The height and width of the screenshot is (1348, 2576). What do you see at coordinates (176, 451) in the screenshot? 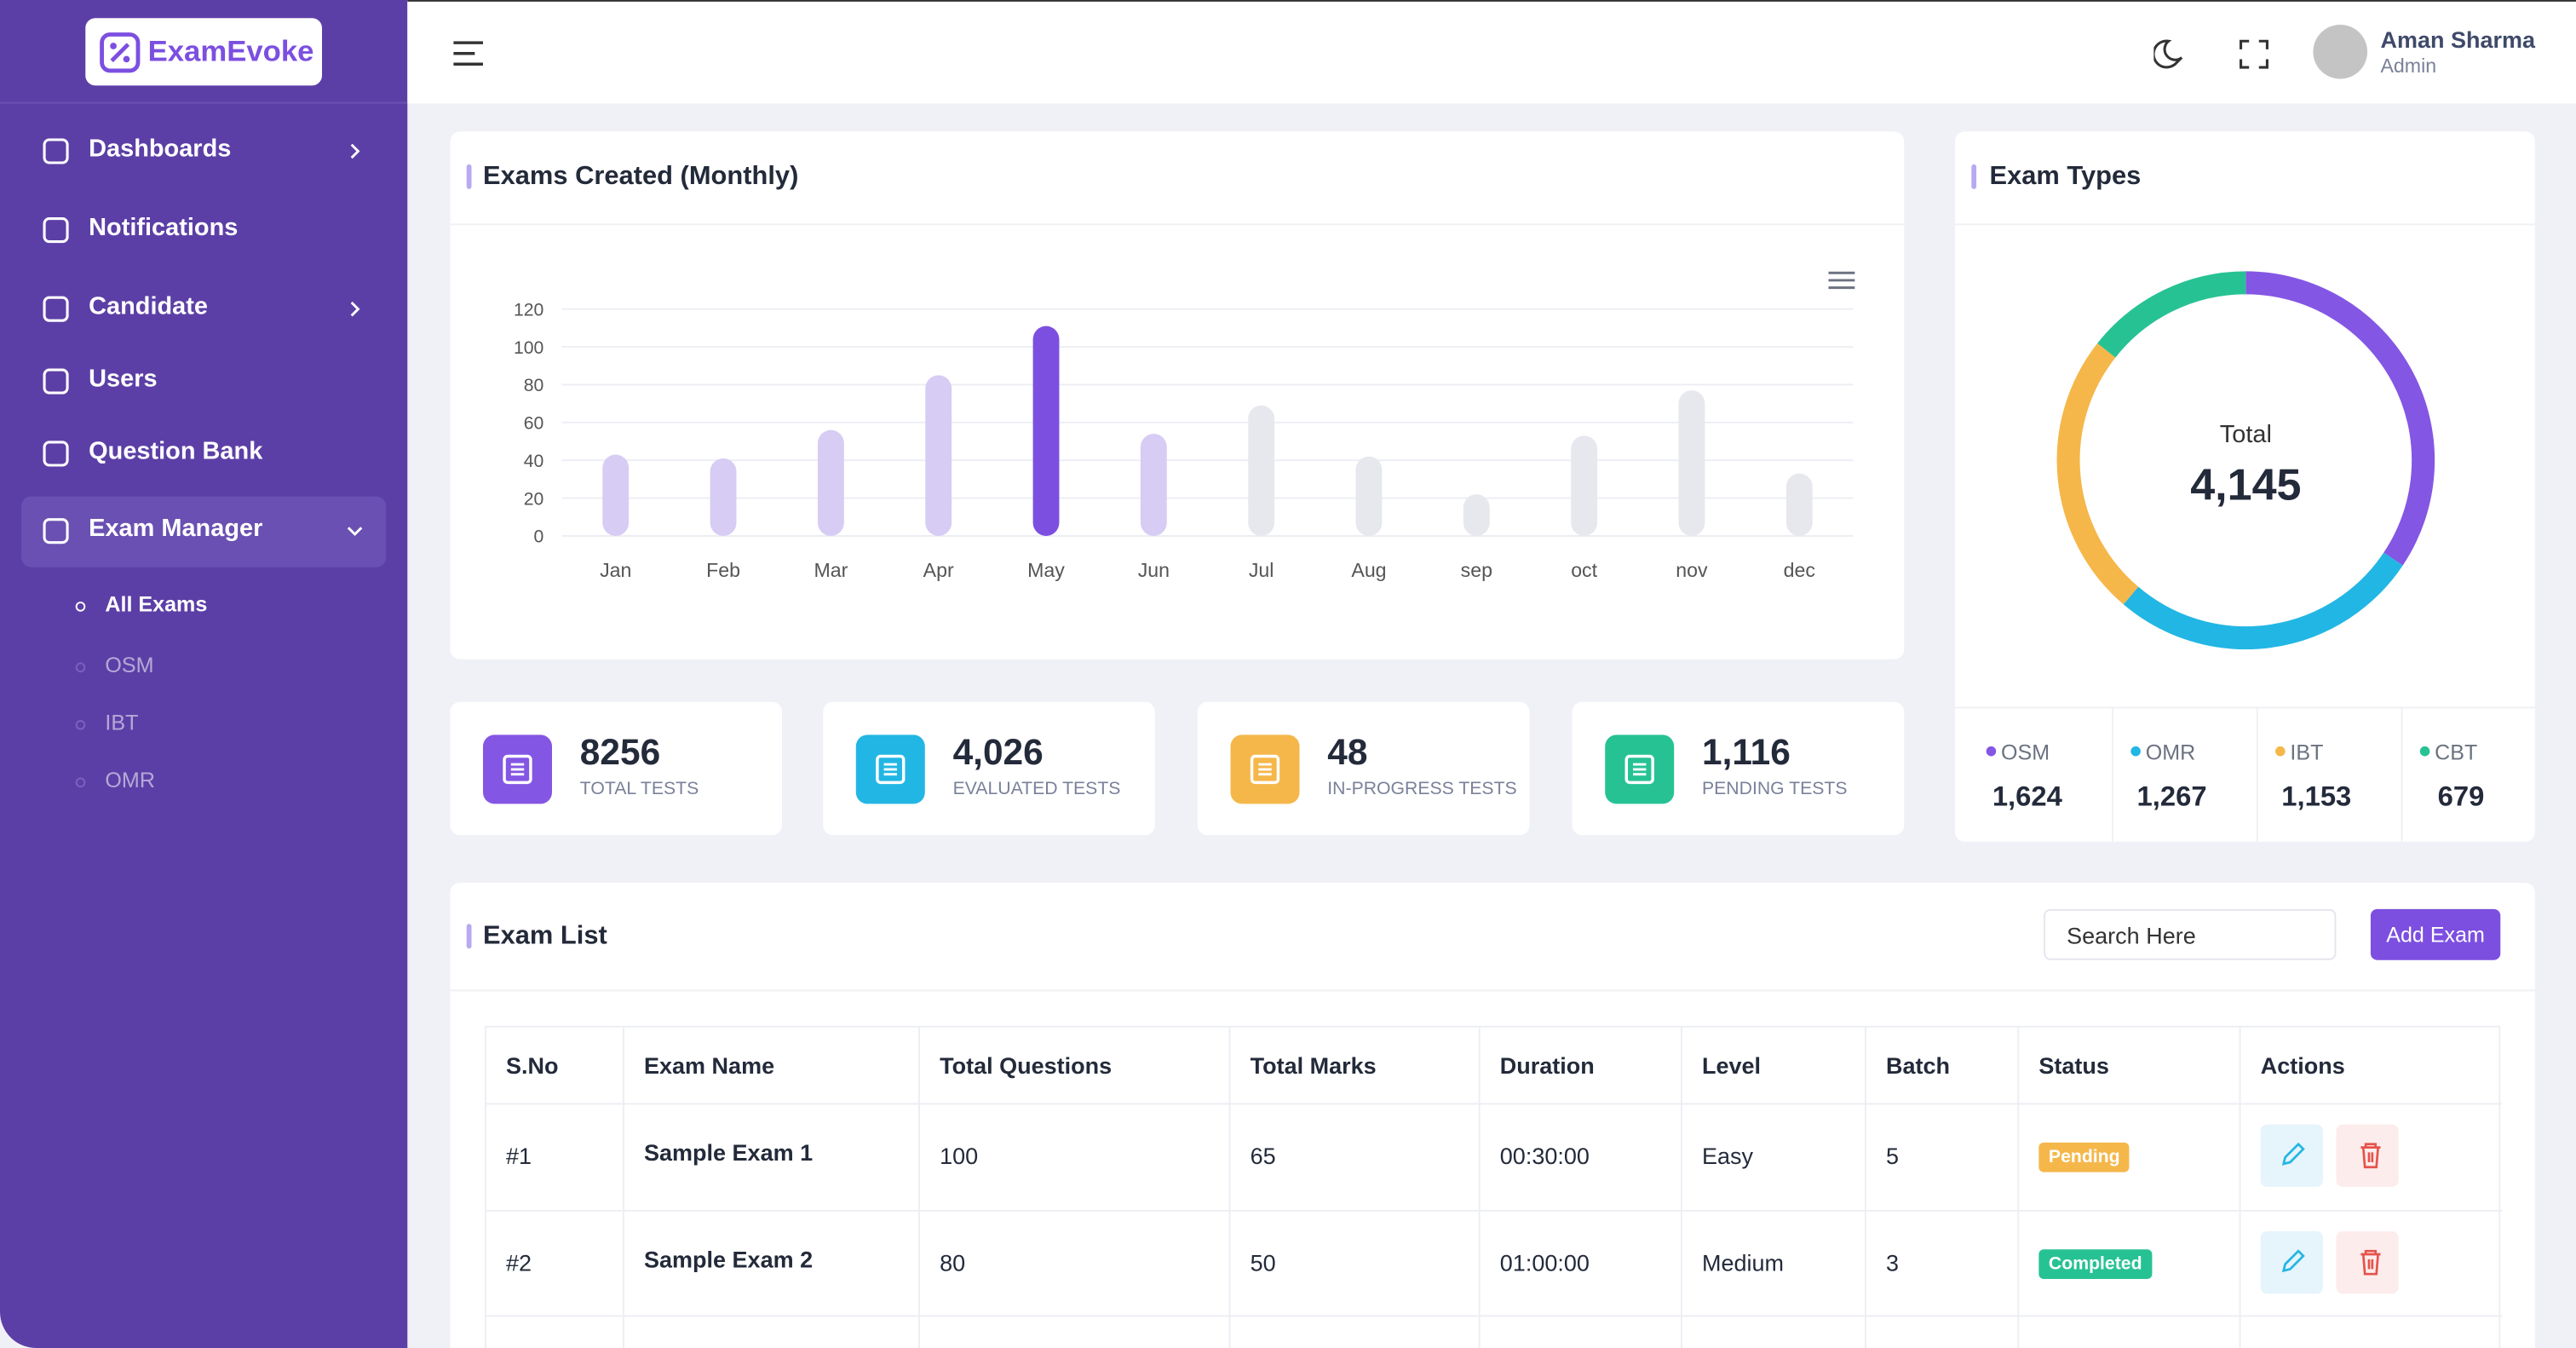
I see `nav-item: Question Bank` at bounding box center [176, 451].